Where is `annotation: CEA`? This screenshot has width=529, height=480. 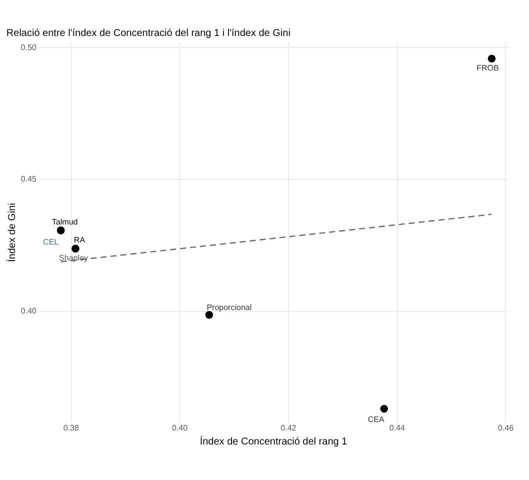
annotation: CEA is located at coordinates (376, 419).